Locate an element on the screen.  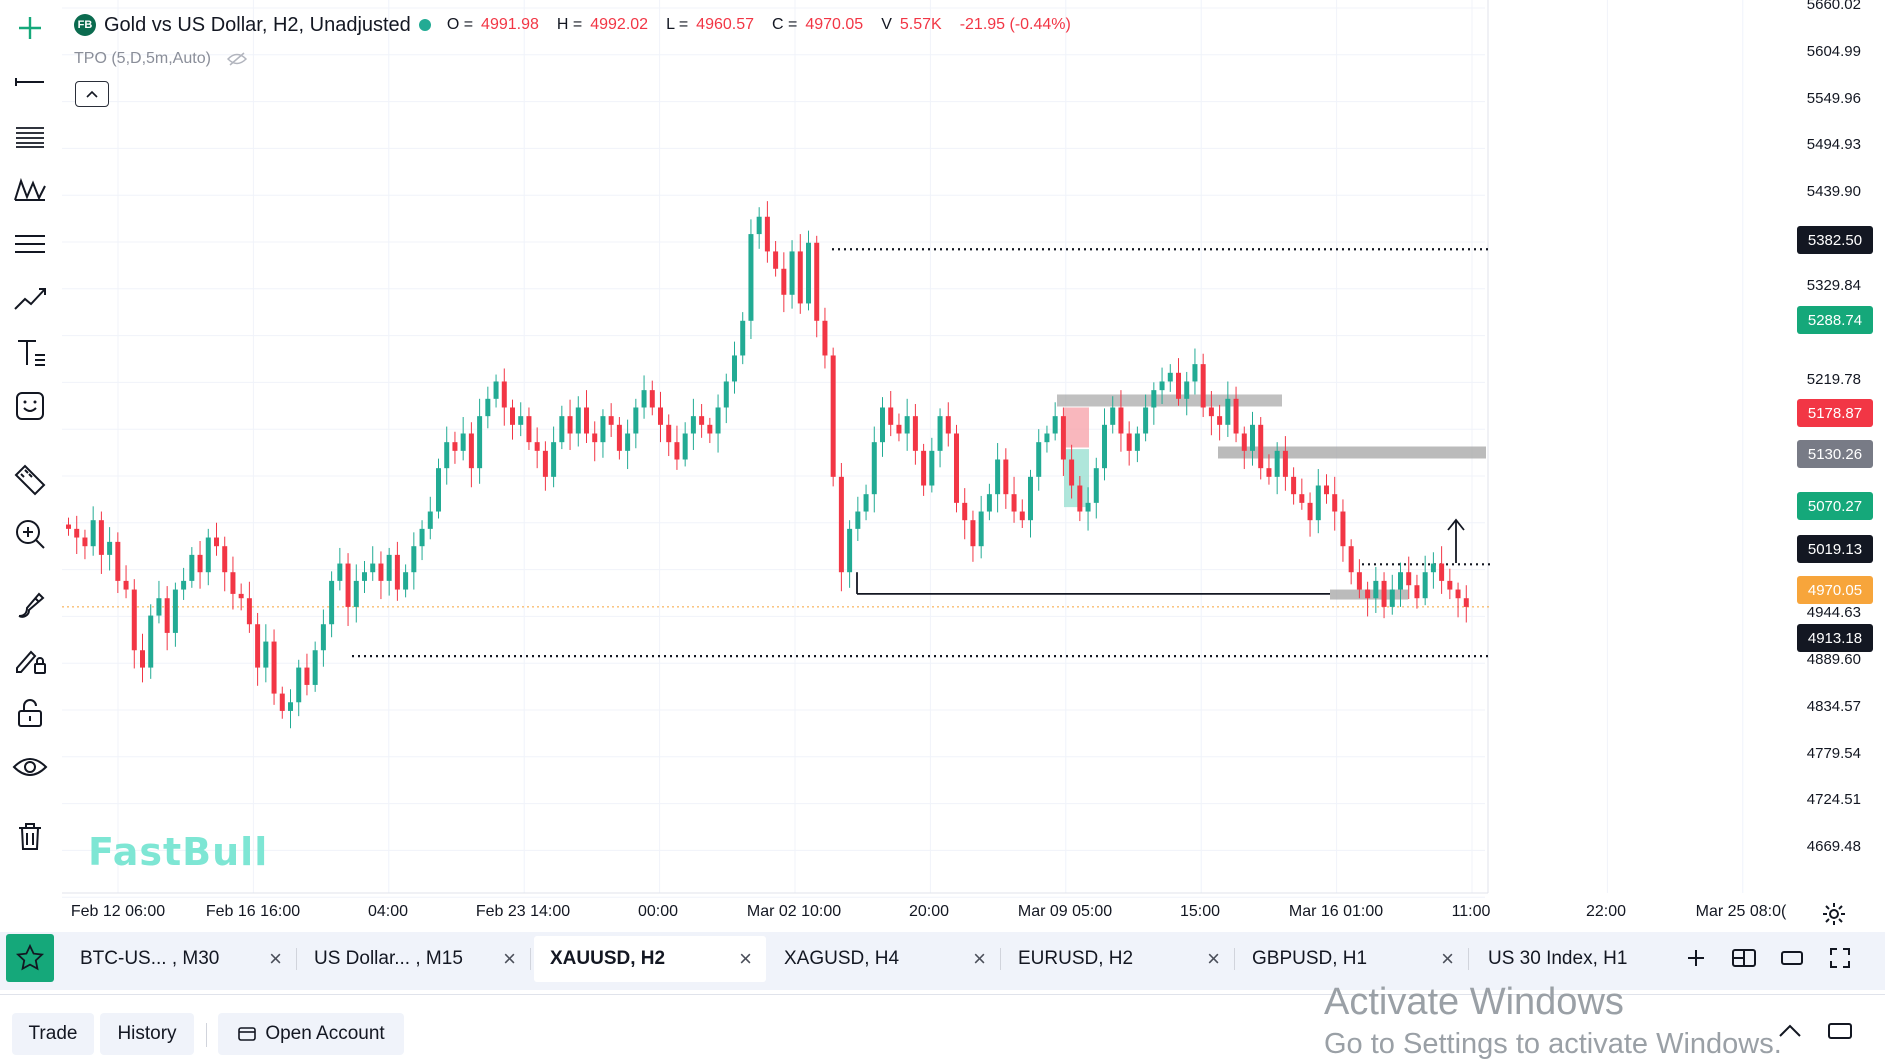
tab-gbpusd: GBPUSD, H1 × is located at coordinates (1352, 959).